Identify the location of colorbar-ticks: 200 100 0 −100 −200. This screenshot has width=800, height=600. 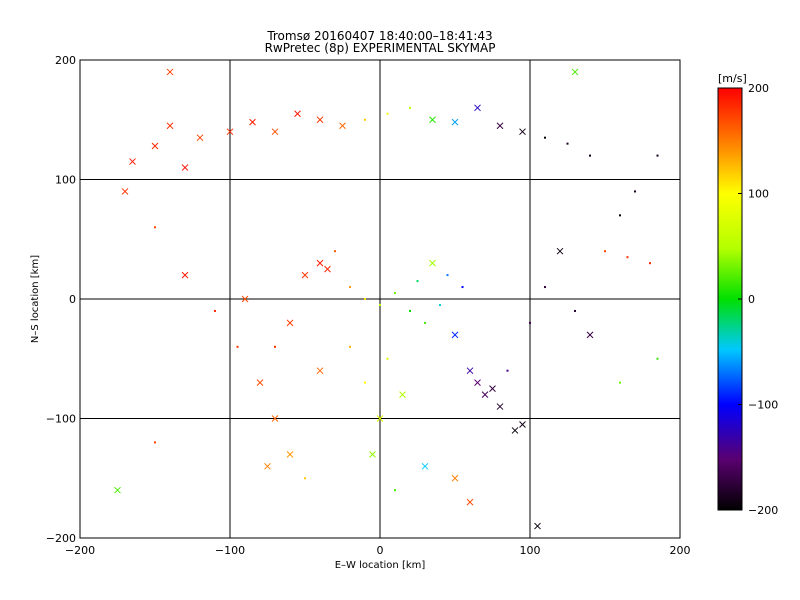
(758, 299).